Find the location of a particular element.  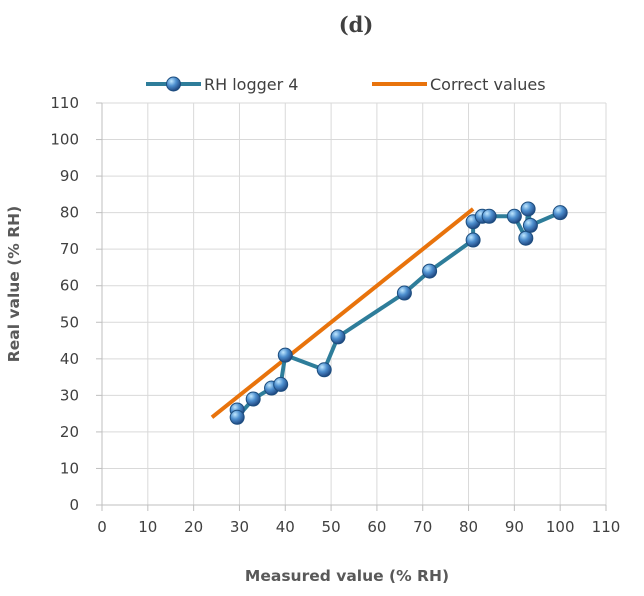

y-tick-label: 0 is located at coordinates (74, 505).